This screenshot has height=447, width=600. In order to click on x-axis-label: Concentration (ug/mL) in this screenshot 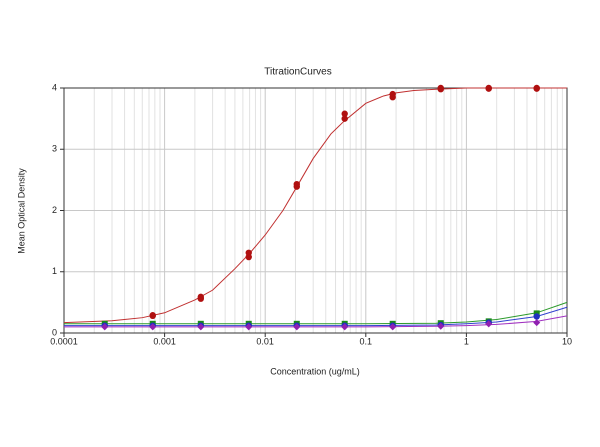, I will do `click(315, 371)`.